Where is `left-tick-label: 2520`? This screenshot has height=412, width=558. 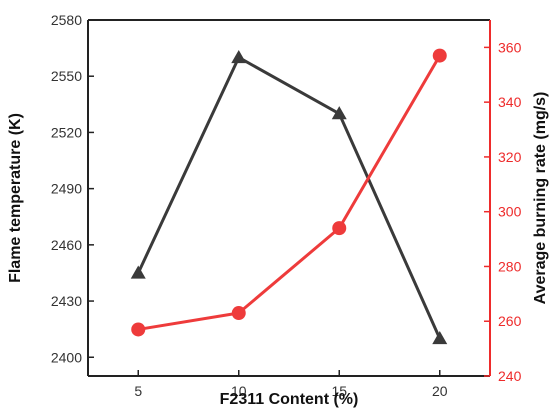
left-tick-label: 2520 is located at coordinates (66, 132).